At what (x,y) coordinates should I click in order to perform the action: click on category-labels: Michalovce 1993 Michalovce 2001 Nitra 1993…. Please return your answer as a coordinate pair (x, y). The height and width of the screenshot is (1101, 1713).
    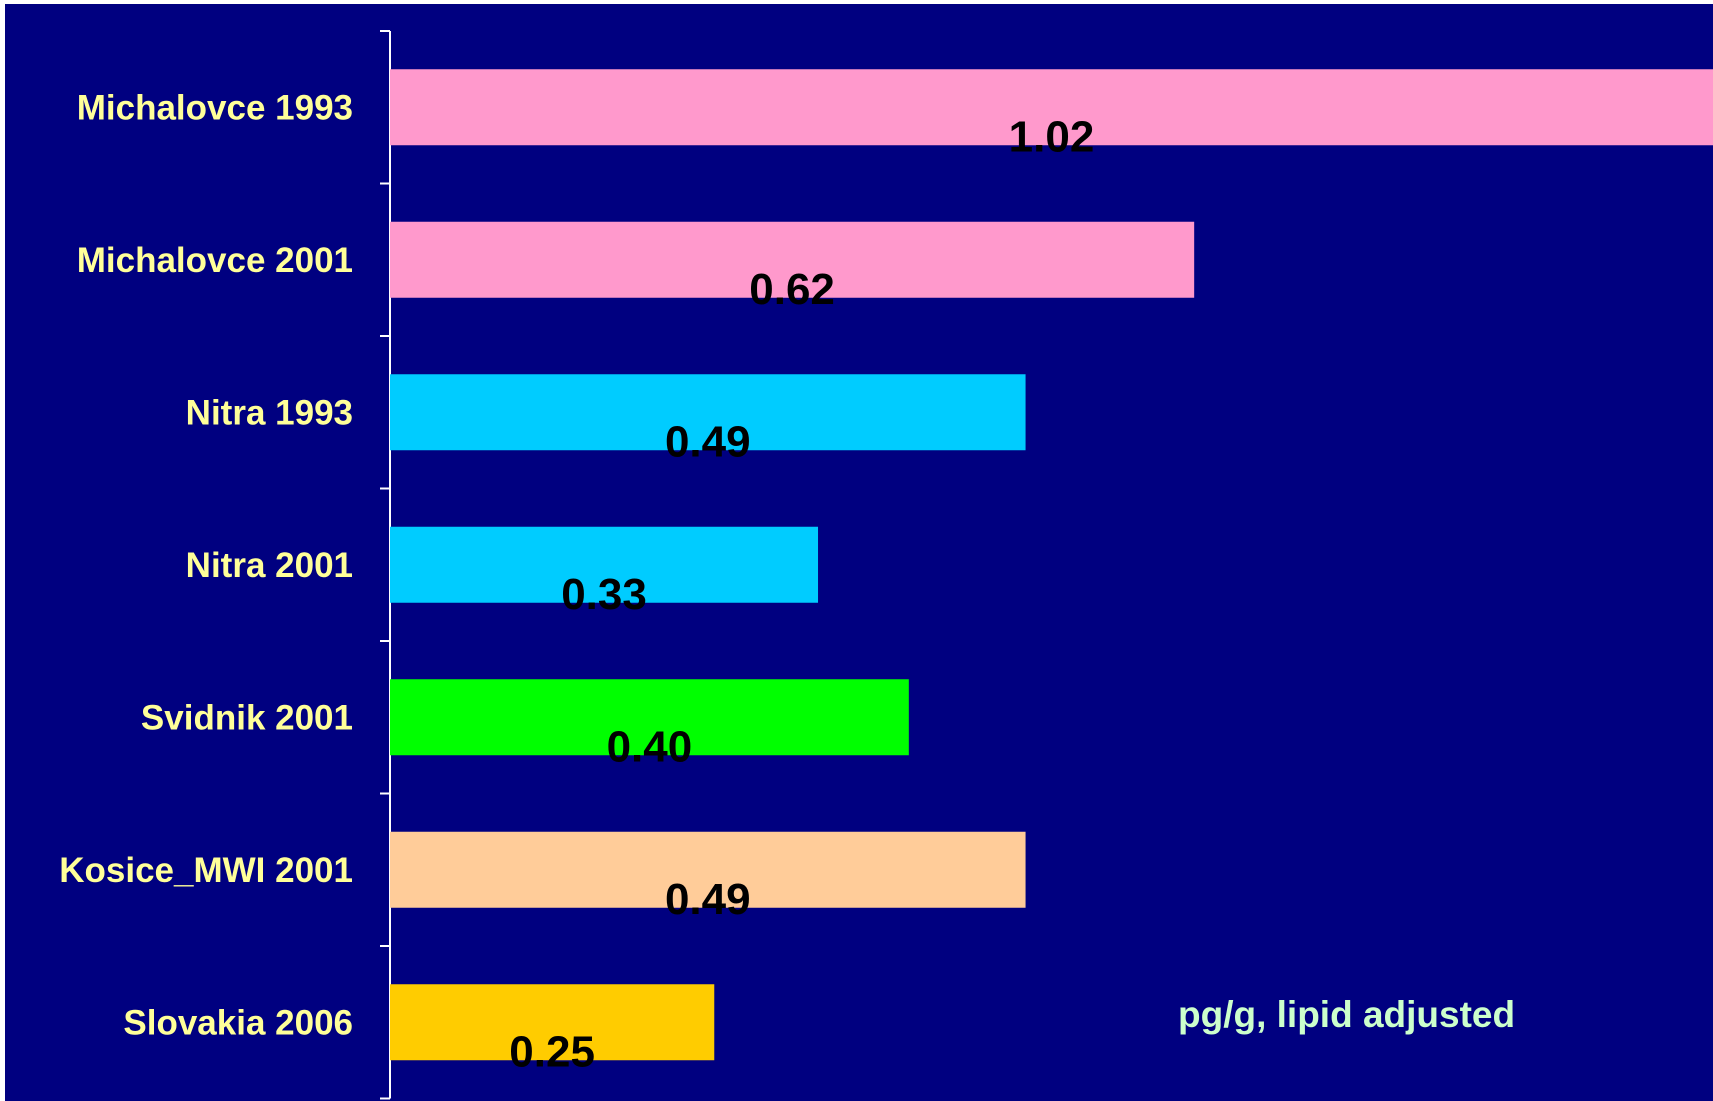
    Looking at the image, I should click on (206, 565).